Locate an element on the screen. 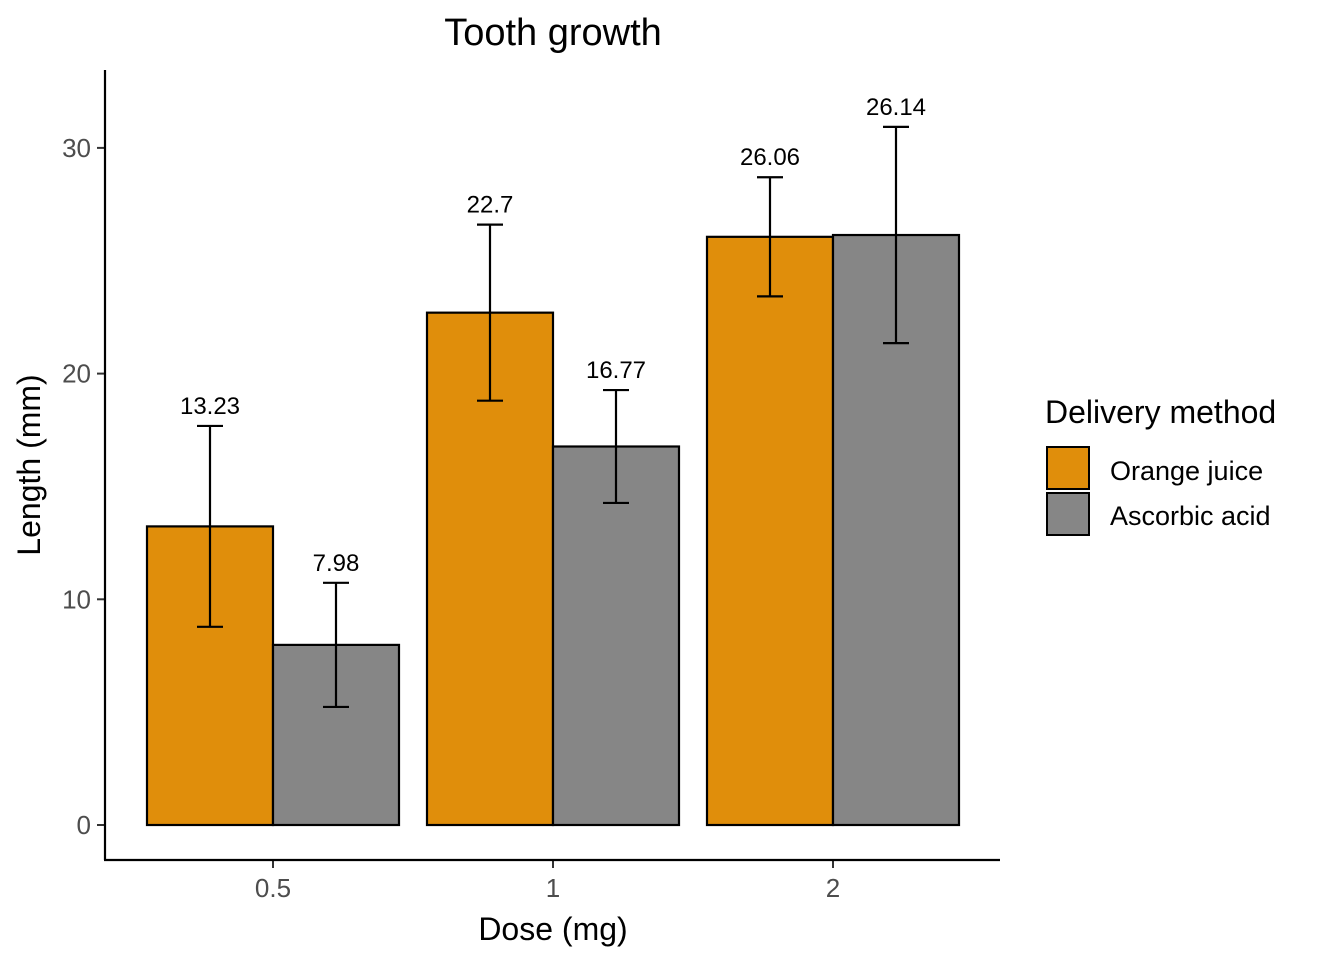  y-tick-label: 0 is located at coordinates (84, 825).